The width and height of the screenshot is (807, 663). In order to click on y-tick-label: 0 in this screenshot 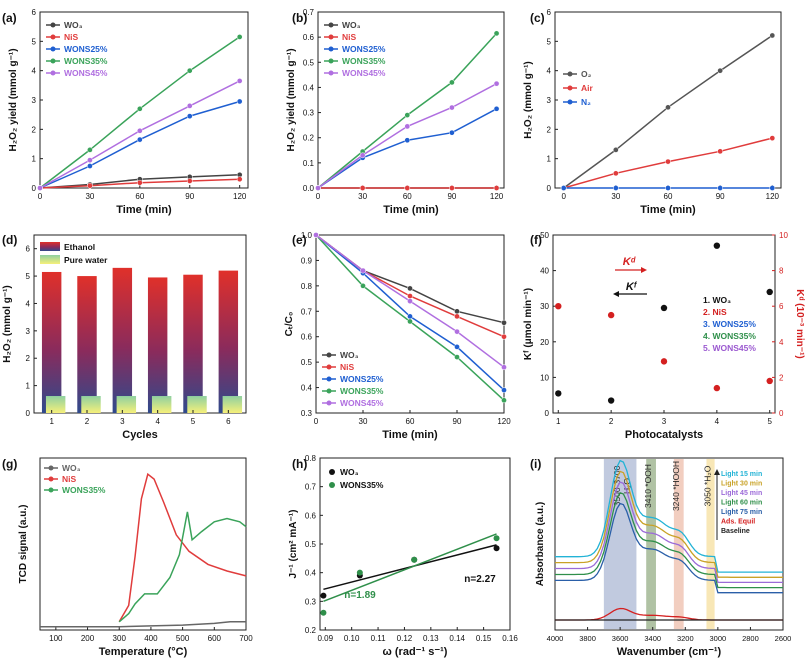, I will do `click(549, 188)`.